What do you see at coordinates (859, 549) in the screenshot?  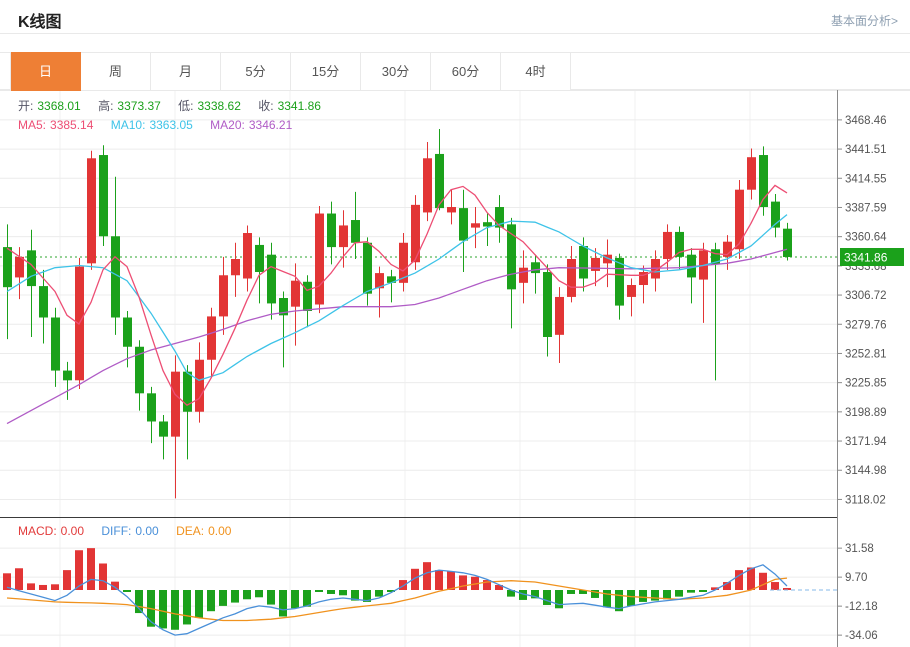 I see `y-axis-label: 31.58` at bounding box center [859, 549].